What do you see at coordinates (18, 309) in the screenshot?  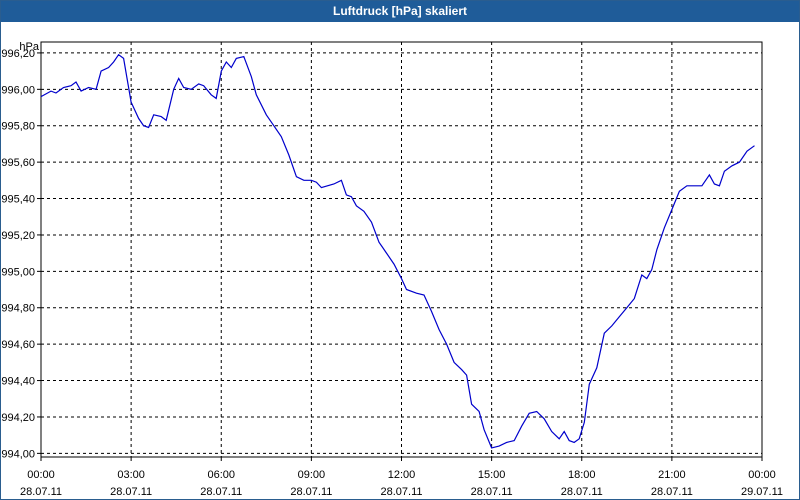 I see `y-tick-label: 994,80` at bounding box center [18, 309].